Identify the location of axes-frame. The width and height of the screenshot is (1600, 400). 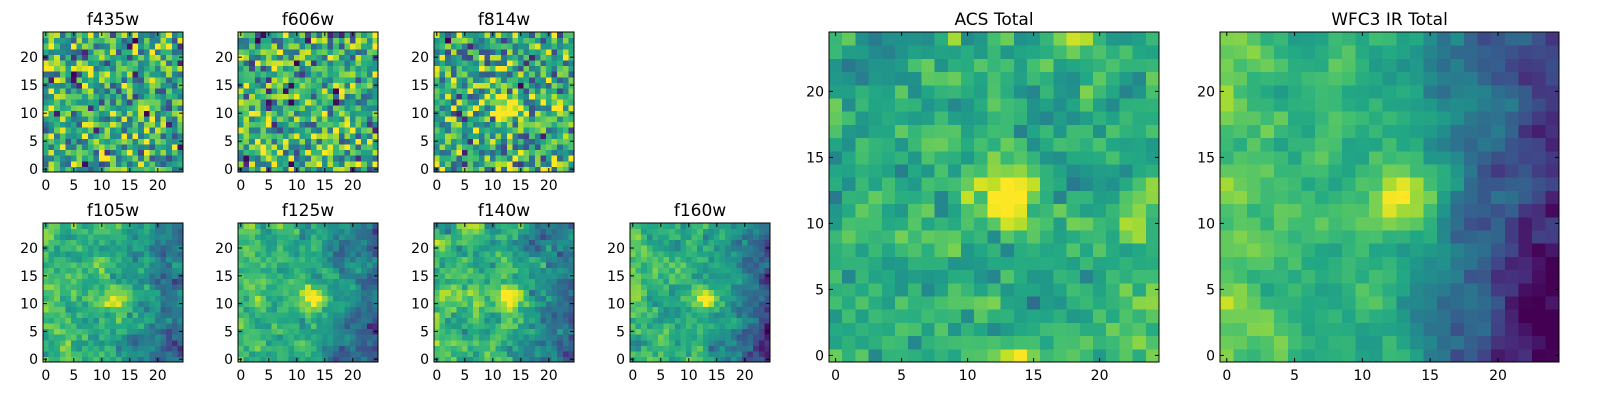
(504, 292).